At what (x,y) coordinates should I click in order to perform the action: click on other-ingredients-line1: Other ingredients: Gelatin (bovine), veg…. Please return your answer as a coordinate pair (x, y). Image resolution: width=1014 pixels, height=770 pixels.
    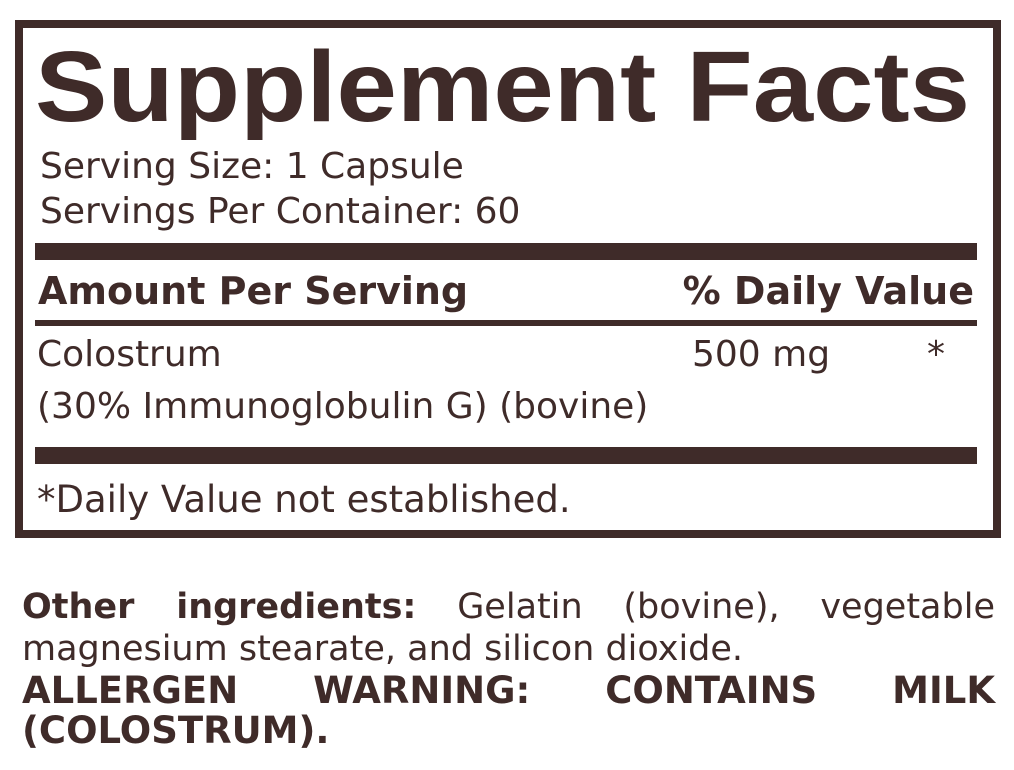
    Looking at the image, I should click on (508, 607).